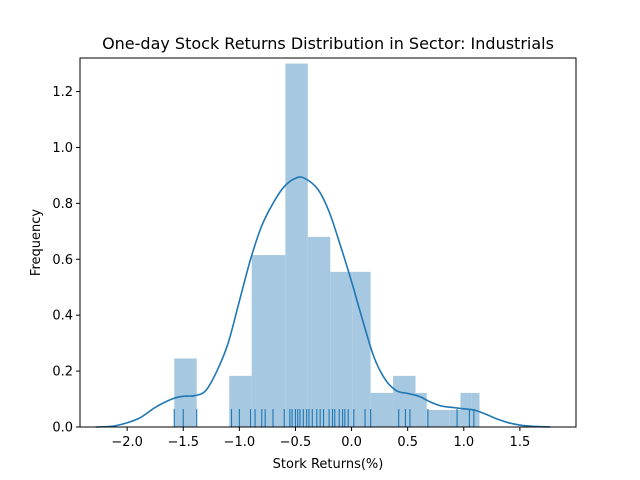  What do you see at coordinates (127, 442) in the screenshot?
I see `x-tick-label: −2.0` at bounding box center [127, 442].